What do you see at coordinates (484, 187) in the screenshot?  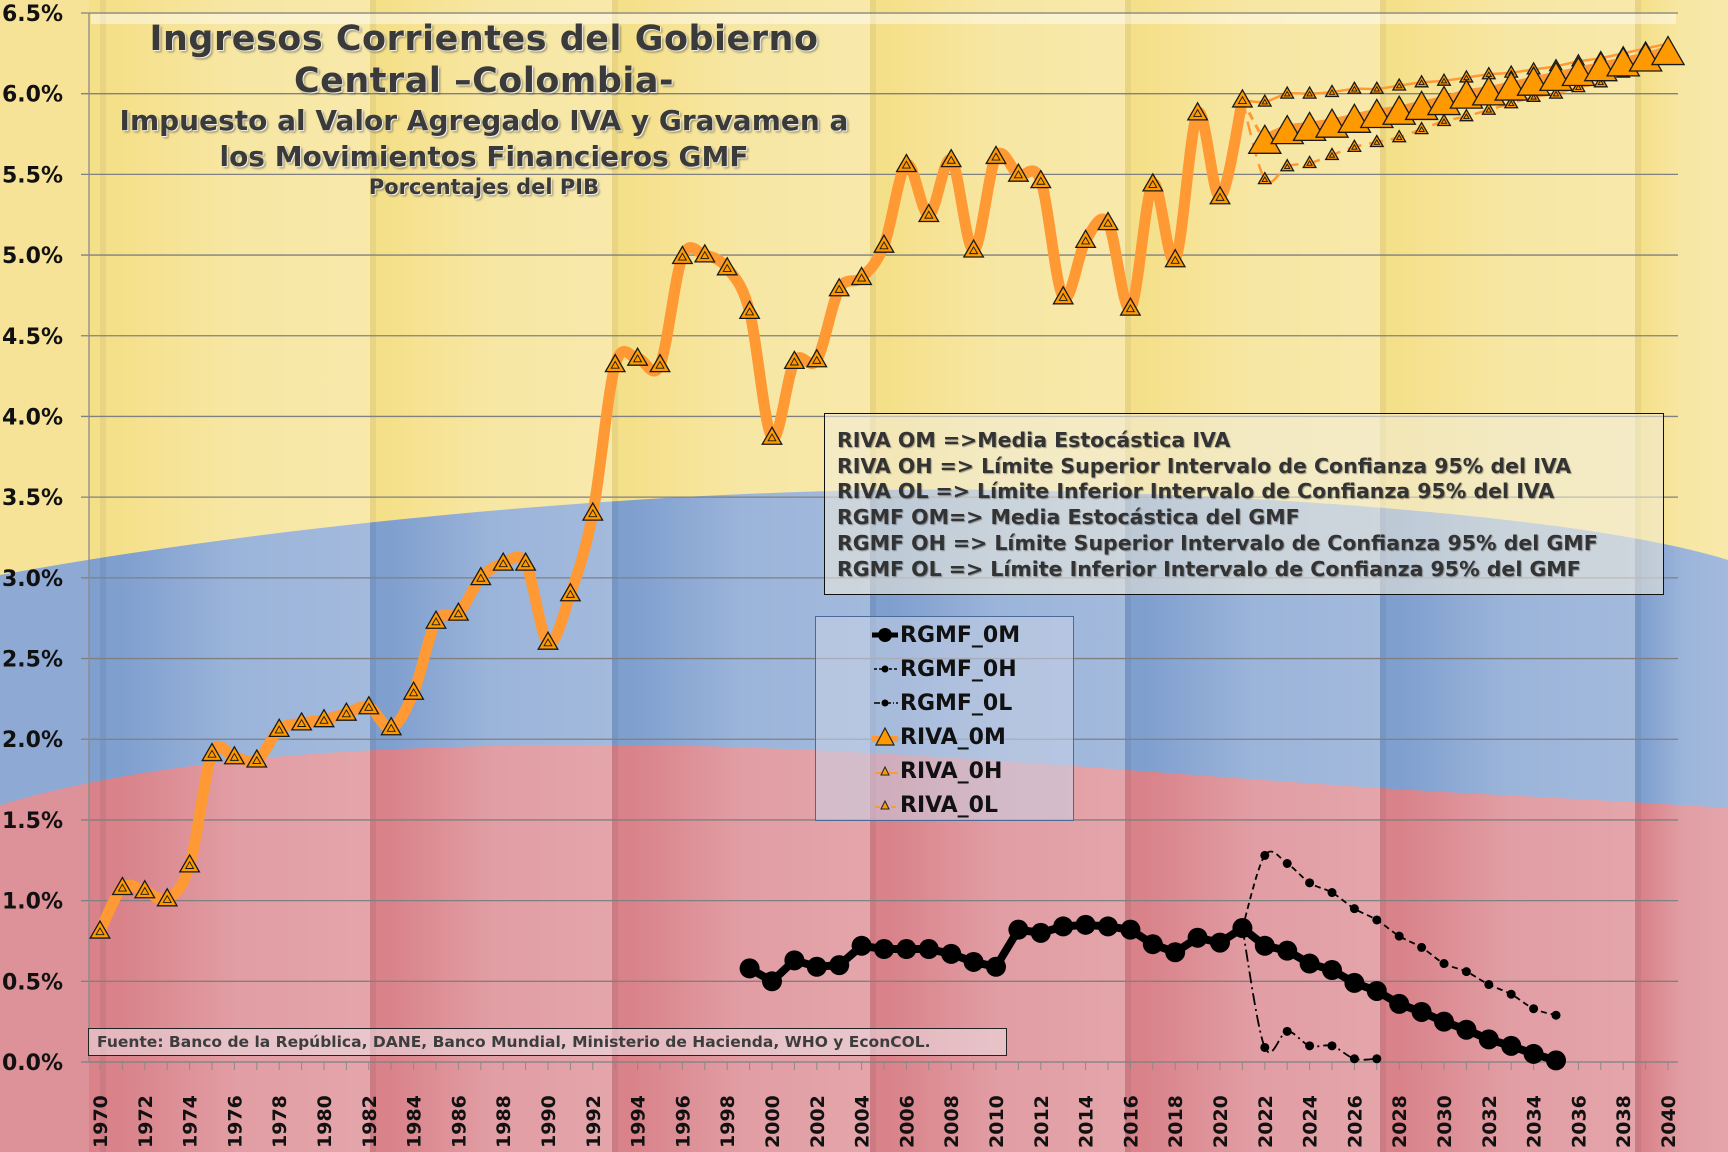 I see `units-label: Porcentajes del PIB` at bounding box center [484, 187].